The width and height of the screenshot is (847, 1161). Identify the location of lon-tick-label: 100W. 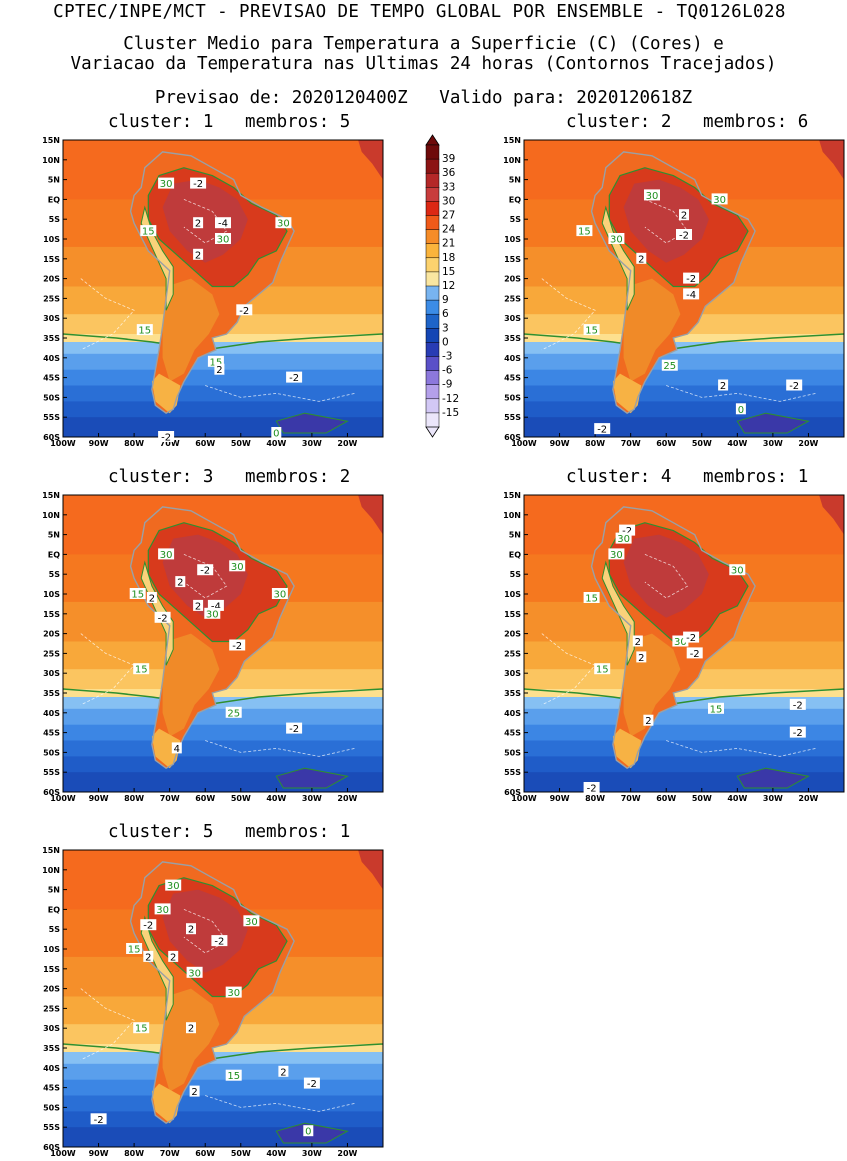
(63, 798).